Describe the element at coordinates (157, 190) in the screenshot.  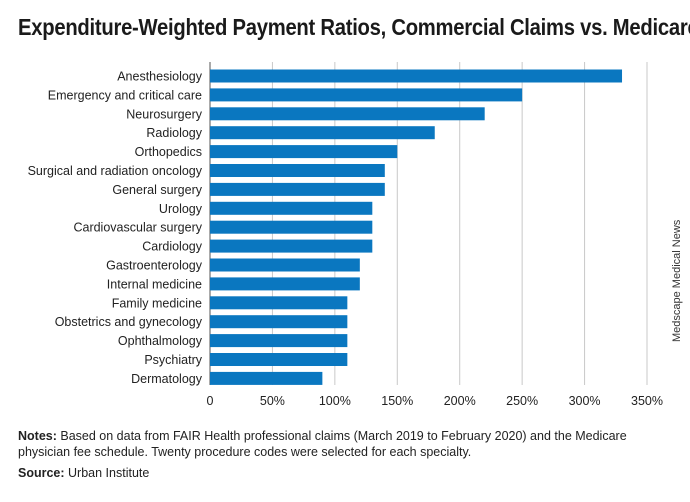
I see `category-label: General surgery` at that location.